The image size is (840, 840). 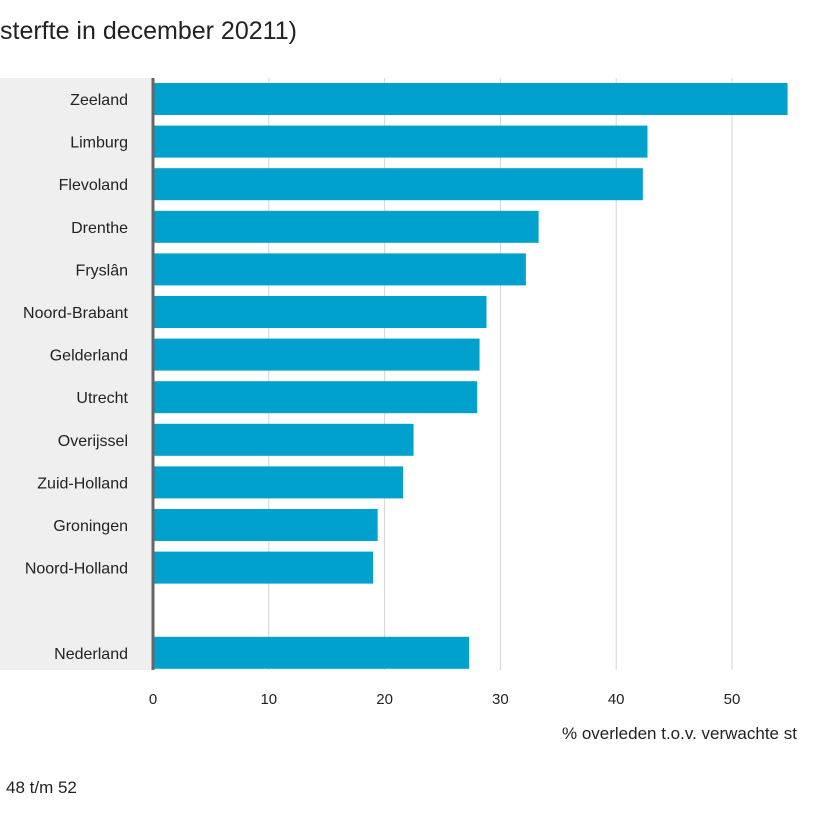 I want to click on x-tick-label: 30, so click(x=500, y=699).